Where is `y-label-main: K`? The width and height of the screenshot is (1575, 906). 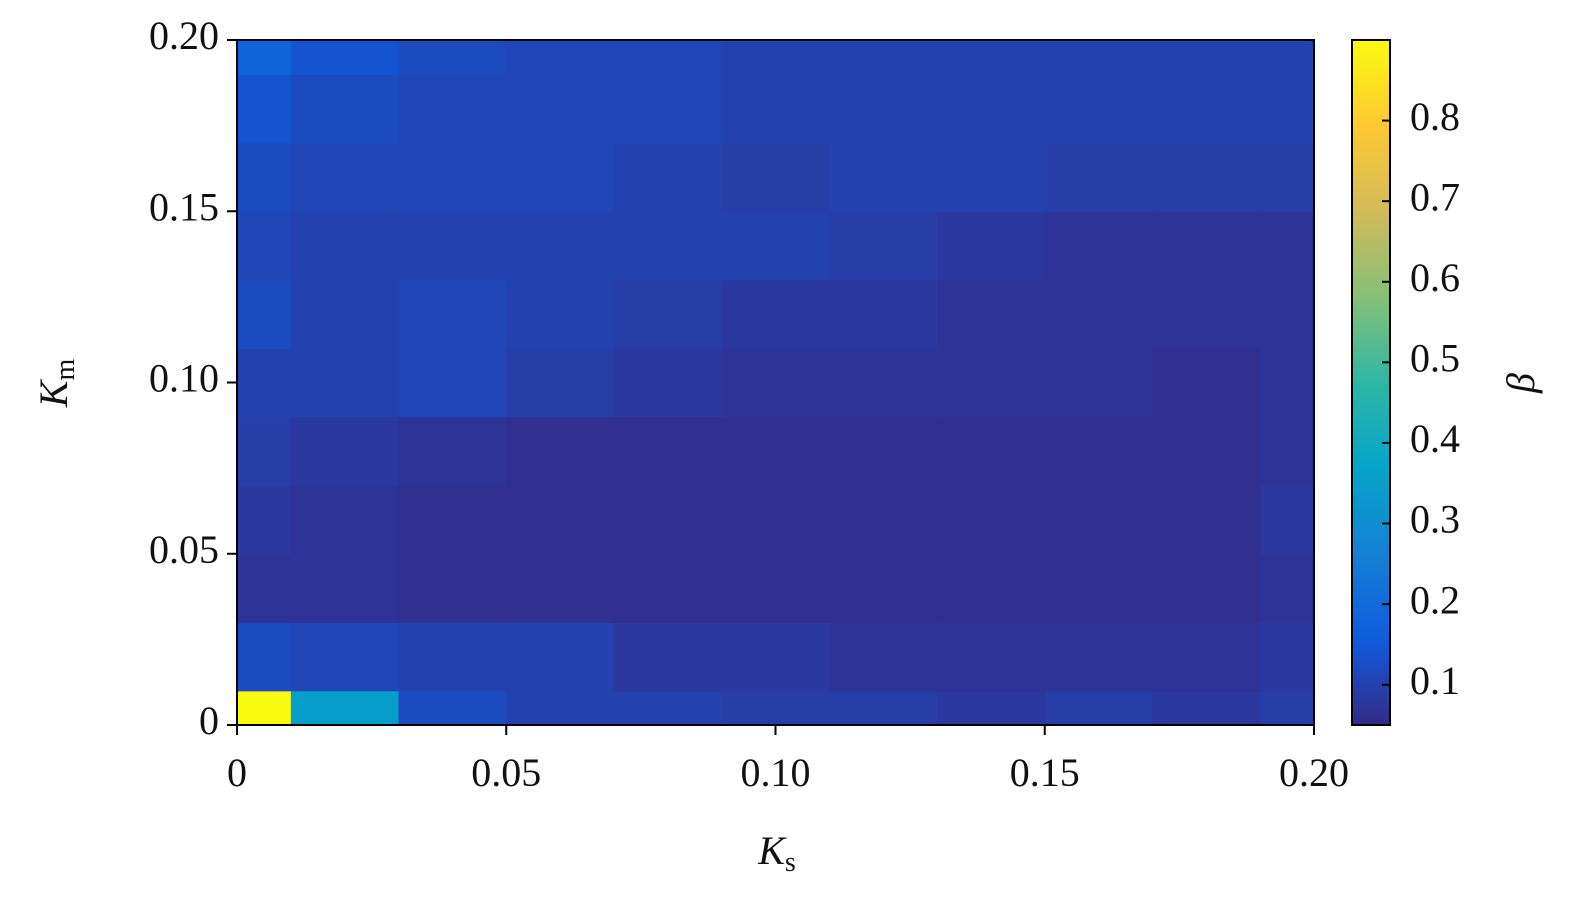
y-label-main: K is located at coordinates (53, 393).